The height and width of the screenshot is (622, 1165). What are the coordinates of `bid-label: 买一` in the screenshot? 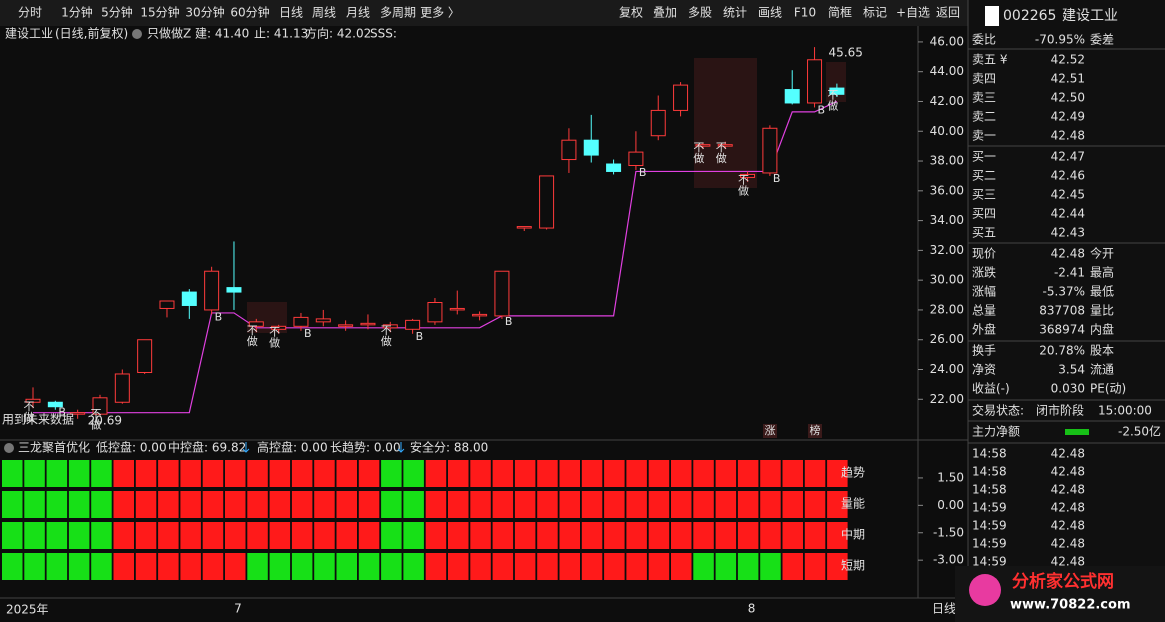 It's located at (984, 157).